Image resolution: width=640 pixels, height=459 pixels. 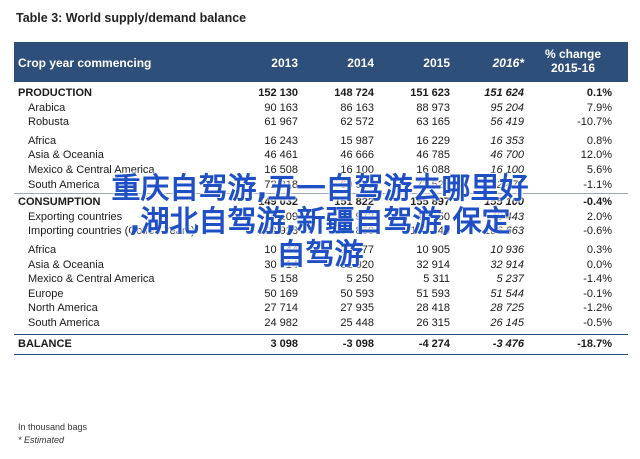 I want to click on change-header-line2: 2015-16, so click(x=573, y=68).